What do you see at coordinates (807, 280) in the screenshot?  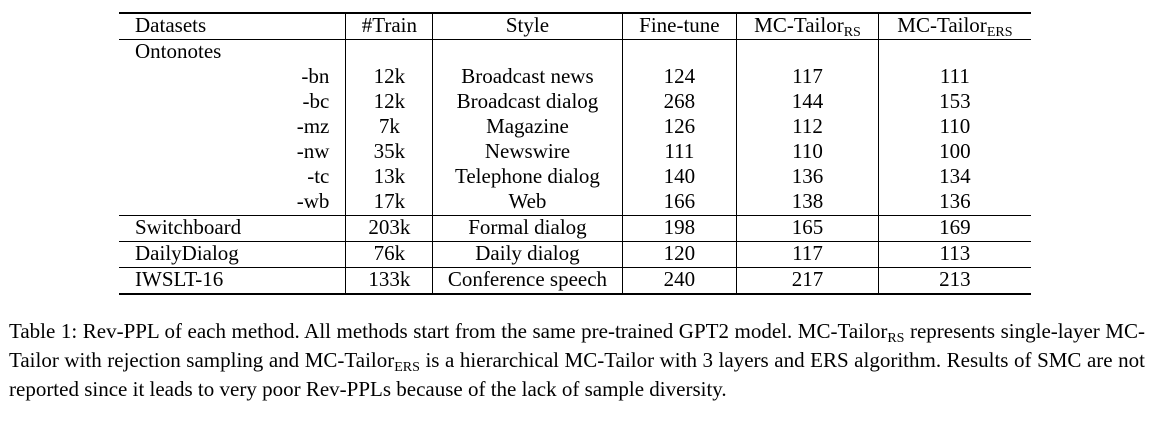 I see `cell-rs: 217` at bounding box center [807, 280].